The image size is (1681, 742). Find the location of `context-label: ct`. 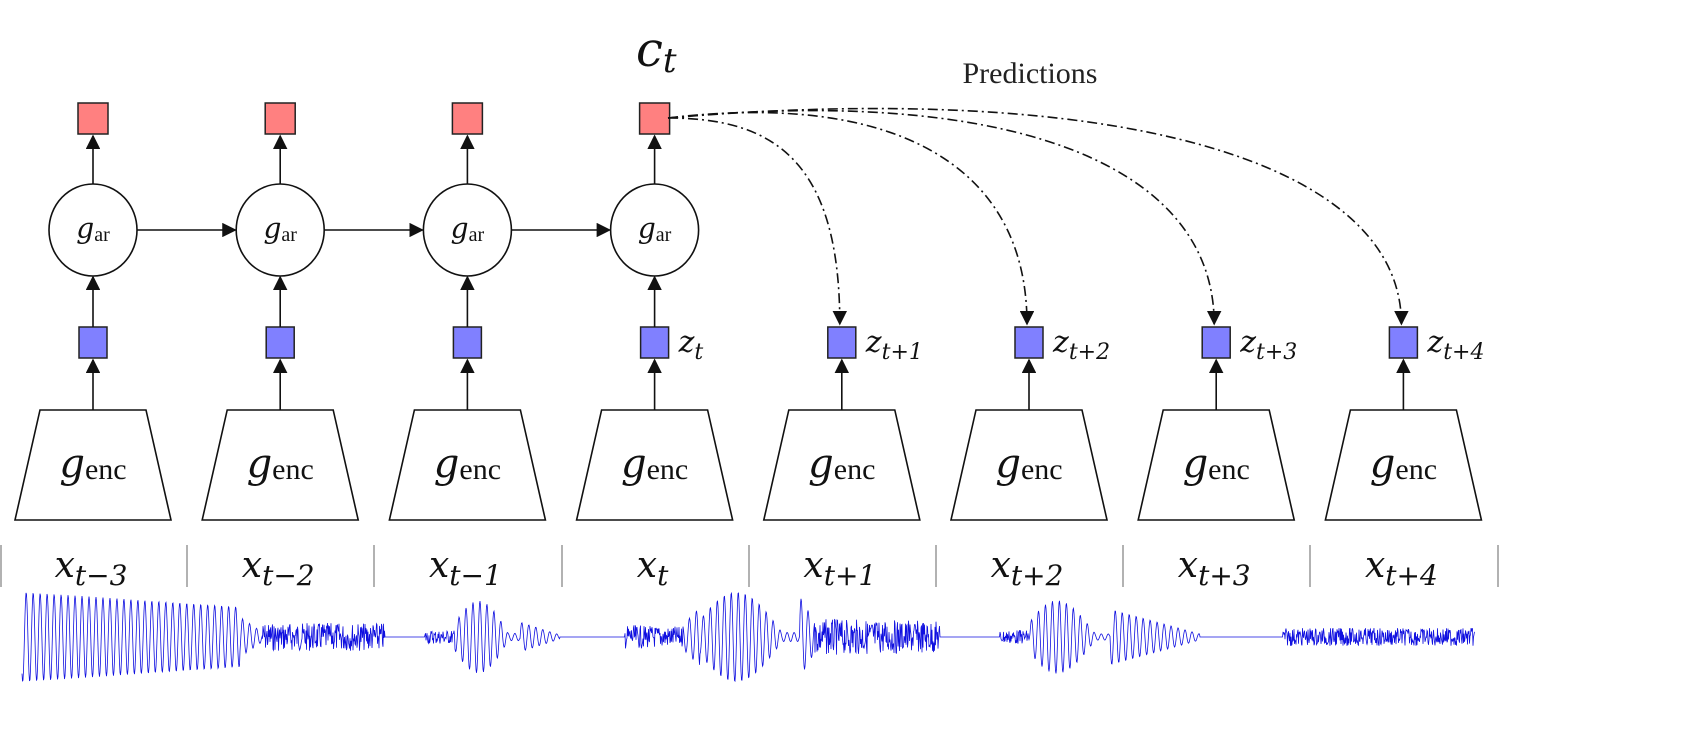

context-label: ct is located at coordinates (656, 51).